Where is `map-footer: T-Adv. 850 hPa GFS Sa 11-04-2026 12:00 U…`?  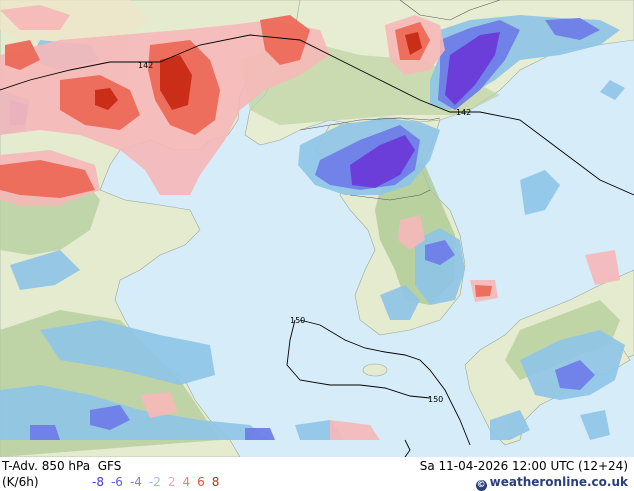
map-footer: T-Adv. 850 hPa GFS Sa 11-04-2026 12:00 U… is located at coordinates (317, 474).